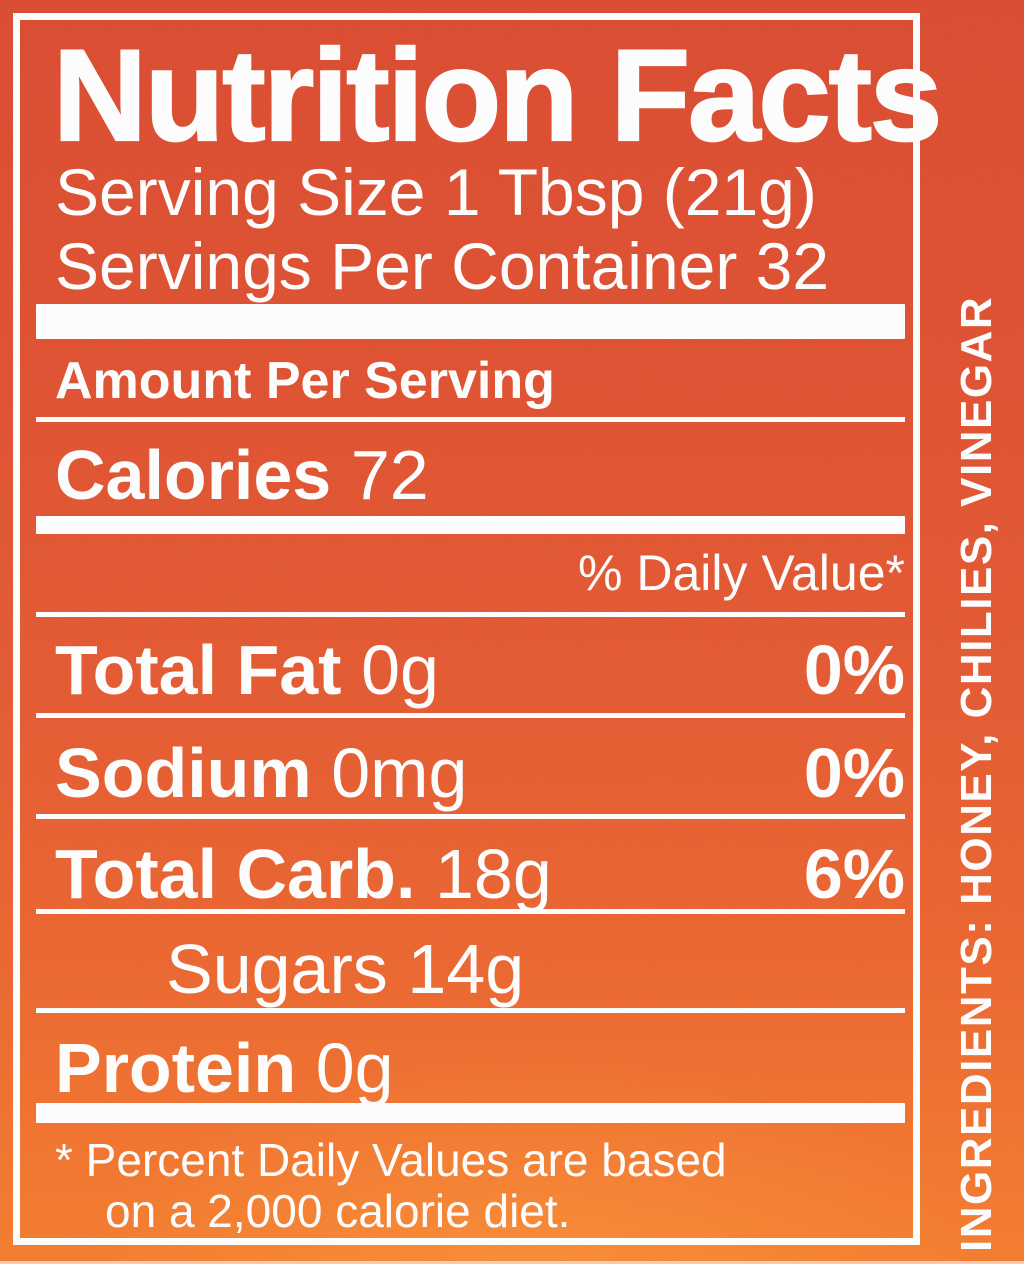 The image size is (1024, 1264). What do you see at coordinates (338, 1211) in the screenshot?
I see `footnote-line2: on a 2,000 calorie diet.` at bounding box center [338, 1211].